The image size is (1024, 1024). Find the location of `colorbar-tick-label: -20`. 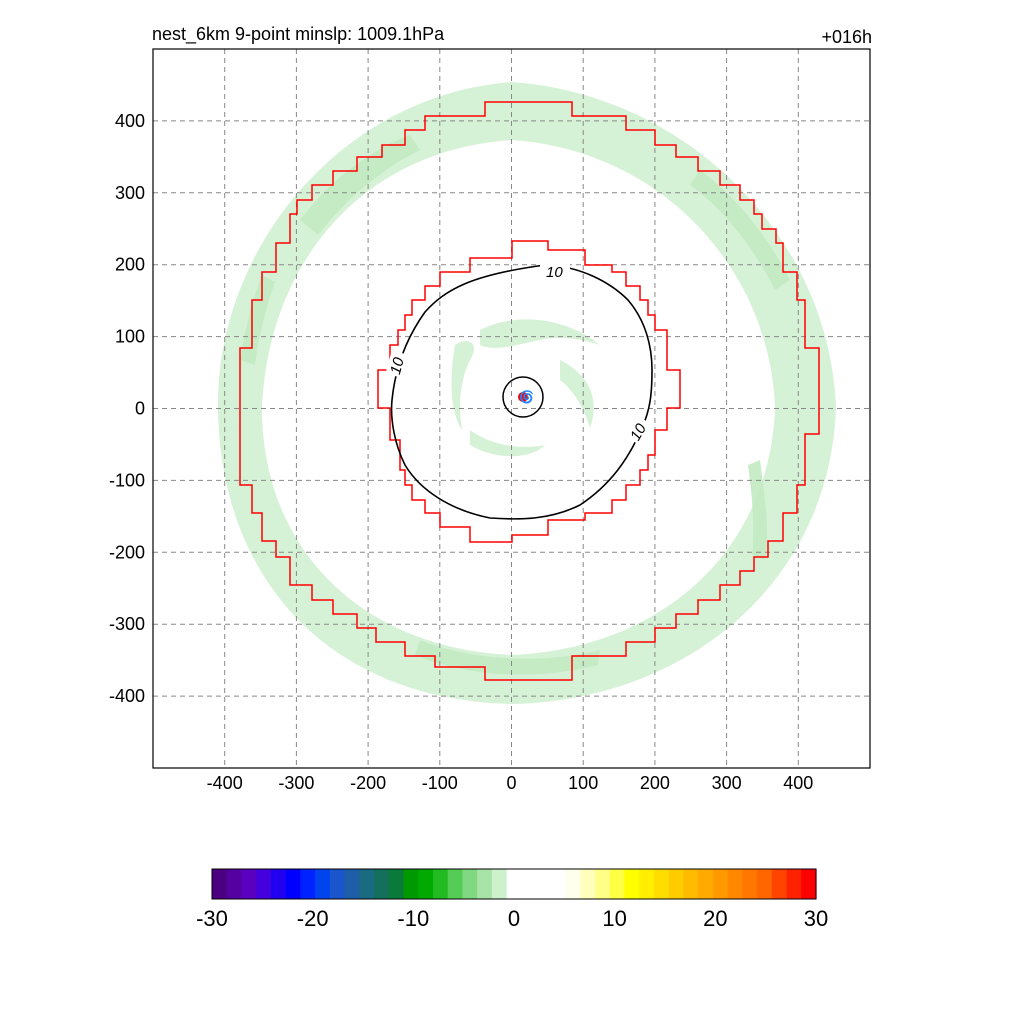

colorbar-tick-label: -20 is located at coordinates (313, 918).